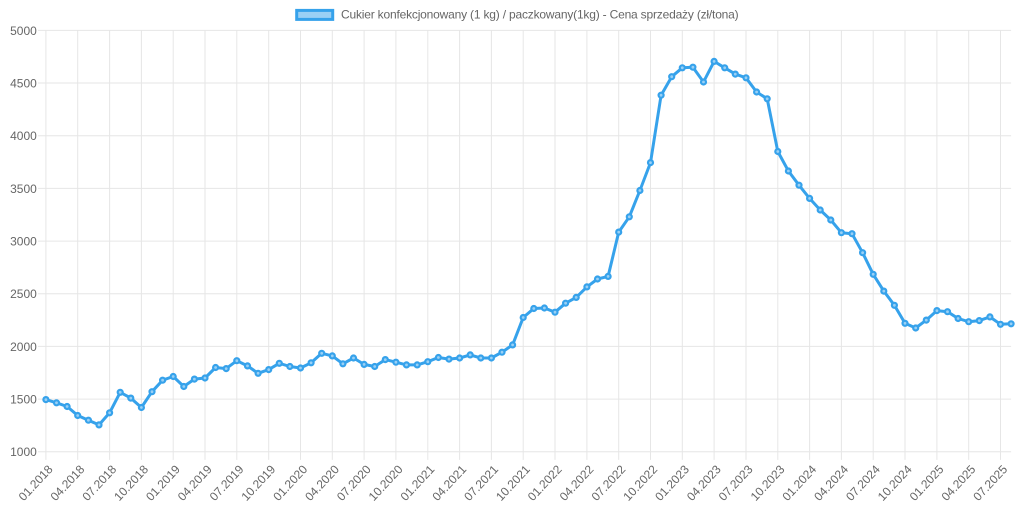 This screenshot has height=509, width=1024. Describe the element at coordinates (23, 189) in the screenshot. I see `svg-text: 3500` at that location.